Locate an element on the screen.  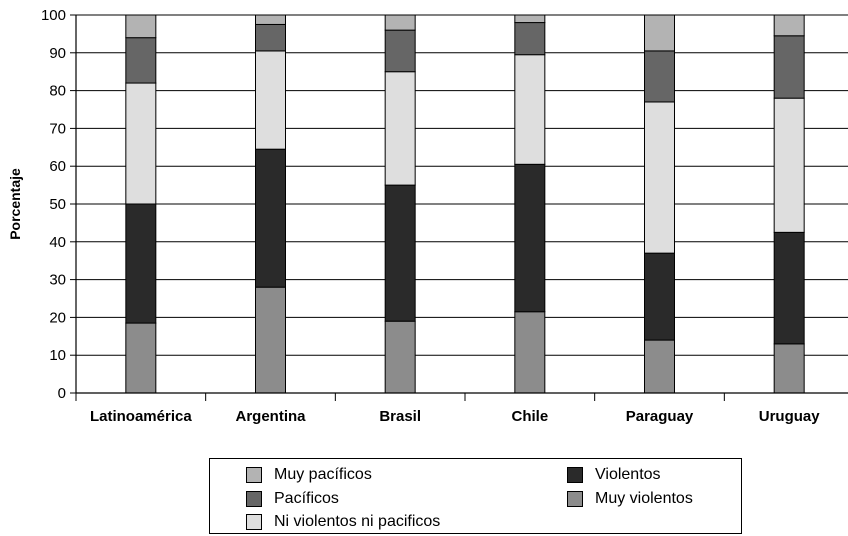
legend-swatch-pacificos is located at coordinates (254, 499).